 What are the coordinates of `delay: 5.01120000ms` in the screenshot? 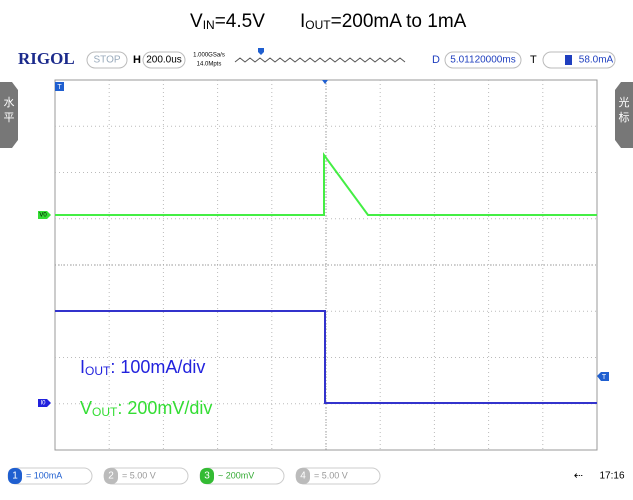 It's located at (482, 60).